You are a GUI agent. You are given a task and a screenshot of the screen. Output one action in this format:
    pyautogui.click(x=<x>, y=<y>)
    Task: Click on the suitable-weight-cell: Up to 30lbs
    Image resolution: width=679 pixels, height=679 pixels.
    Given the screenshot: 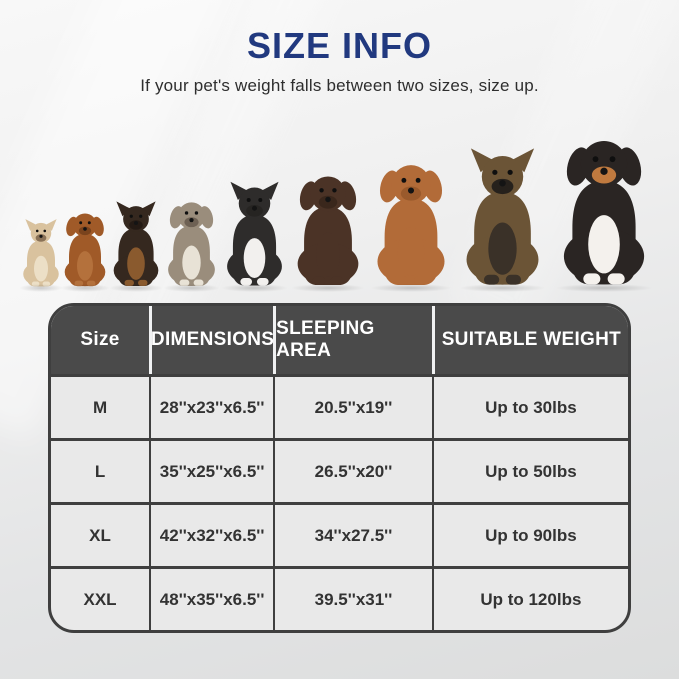 What is the action you would take?
    pyautogui.click(x=529, y=407)
    